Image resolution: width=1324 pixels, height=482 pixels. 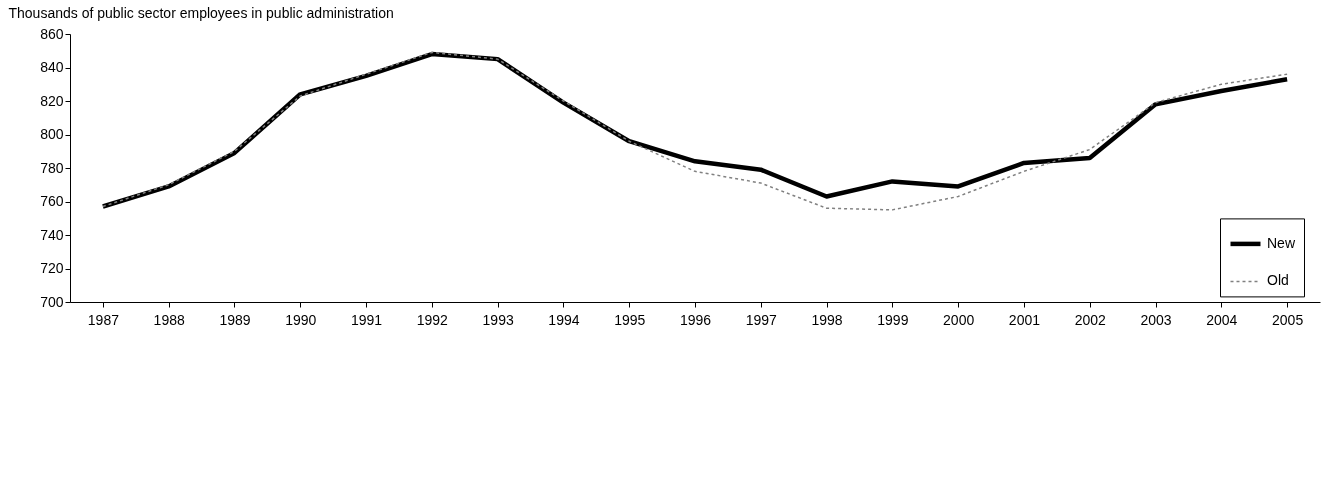 What do you see at coordinates (1222, 319) in the screenshot?
I see `x-tick-label: 2004` at bounding box center [1222, 319].